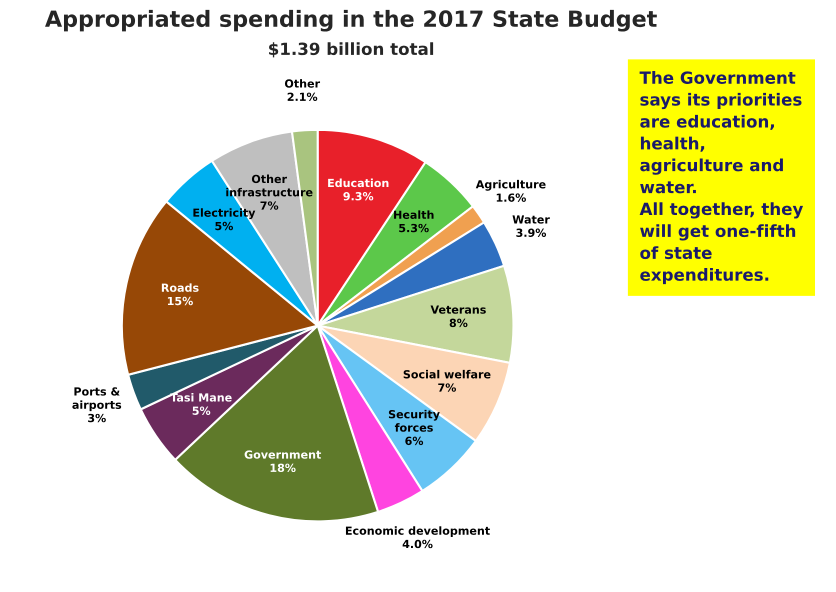  What do you see at coordinates (418, 532) in the screenshot?
I see `slice-label: Economic development` at bounding box center [418, 532].